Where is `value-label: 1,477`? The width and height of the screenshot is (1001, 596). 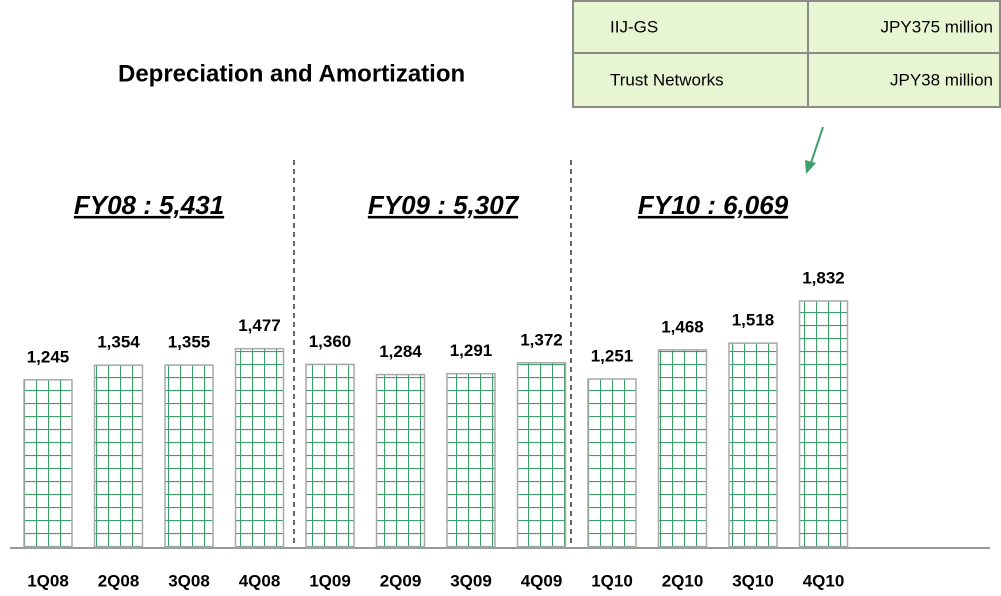 value-label: 1,477 is located at coordinates (259, 325).